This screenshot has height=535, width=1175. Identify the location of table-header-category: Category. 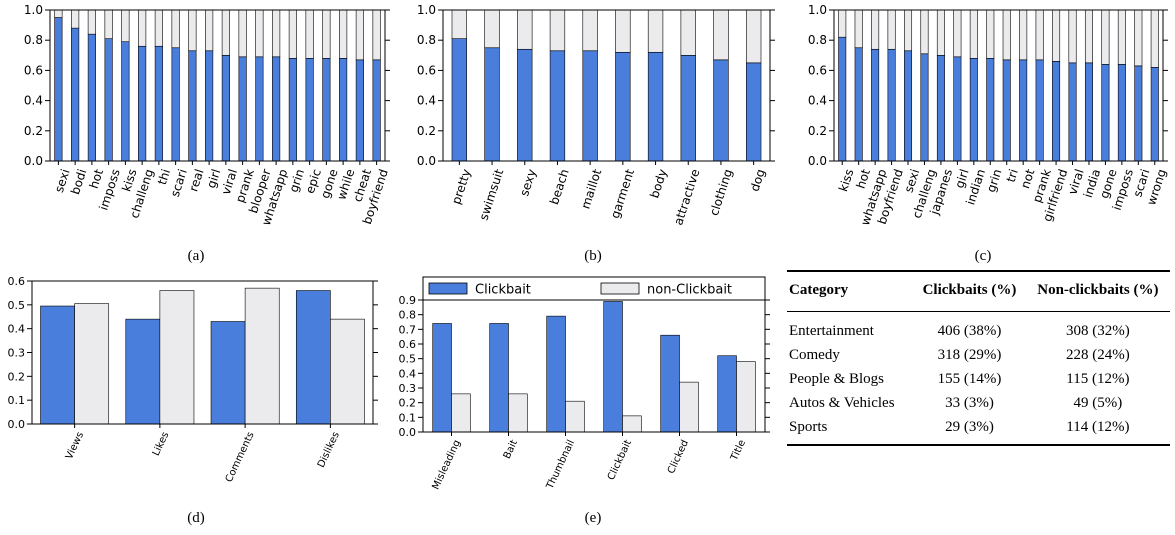
(850, 291).